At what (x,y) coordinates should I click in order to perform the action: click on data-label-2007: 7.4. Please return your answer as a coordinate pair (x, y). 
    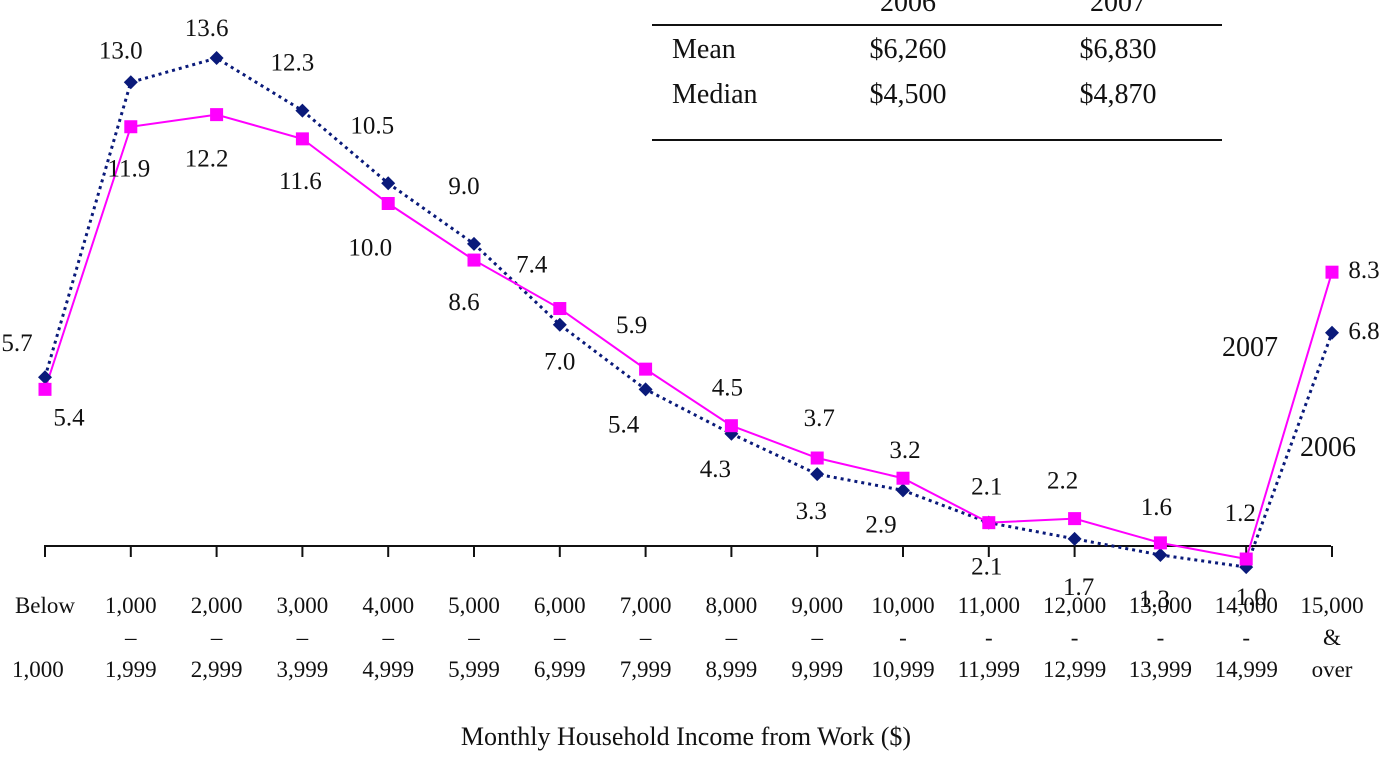
    Looking at the image, I should click on (532, 265).